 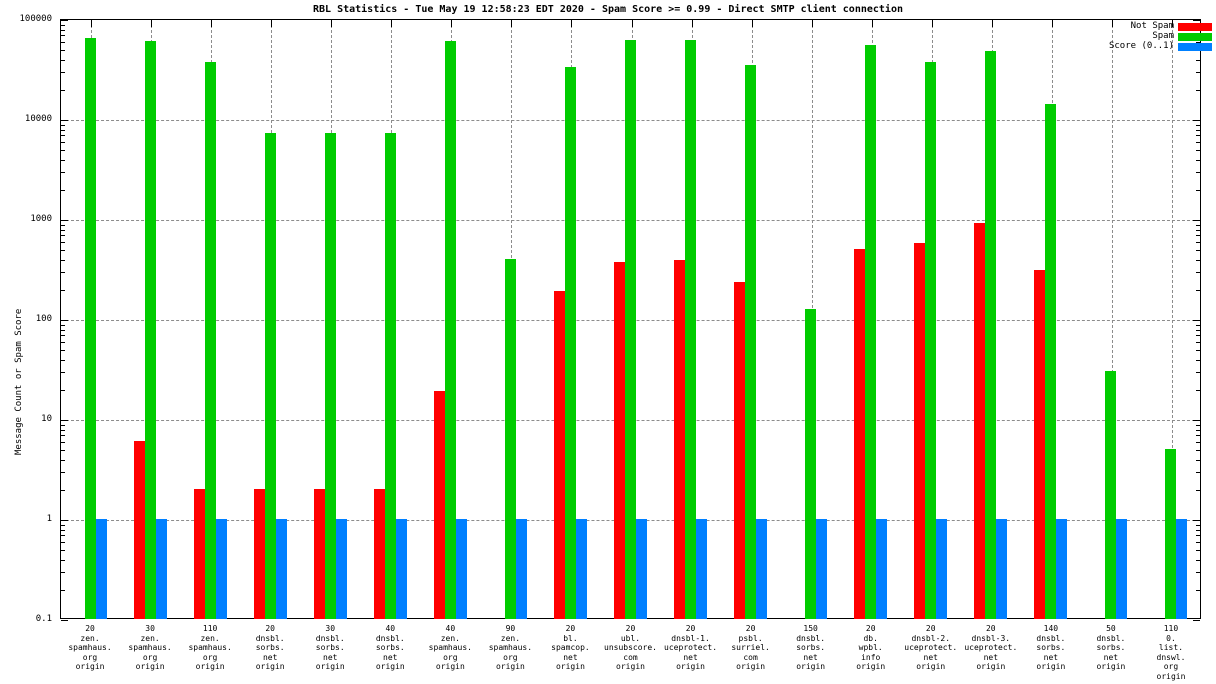 What do you see at coordinates (1160, 36) in the screenshot?
I see `legend: Not Spam Spam Score (0..1)` at bounding box center [1160, 36].